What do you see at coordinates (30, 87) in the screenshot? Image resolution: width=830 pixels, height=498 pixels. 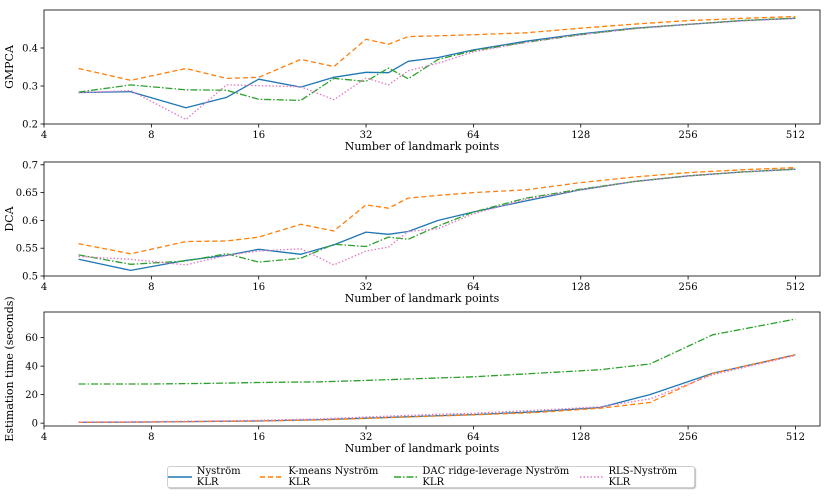 I see `y-tick-label: 0.3` at bounding box center [30, 87].